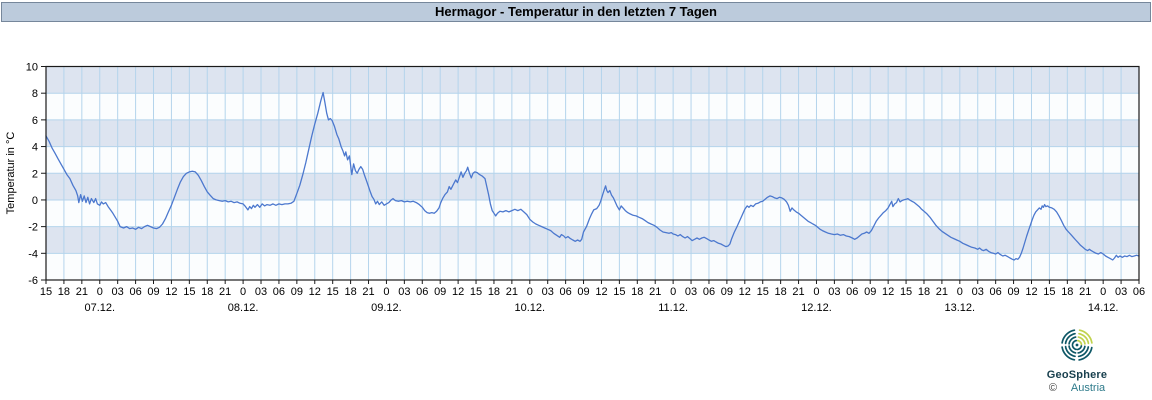 Image resolution: width=1152 pixels, height=400 pixels. I want to click on y-tick-label: 8, so click(35, 94).